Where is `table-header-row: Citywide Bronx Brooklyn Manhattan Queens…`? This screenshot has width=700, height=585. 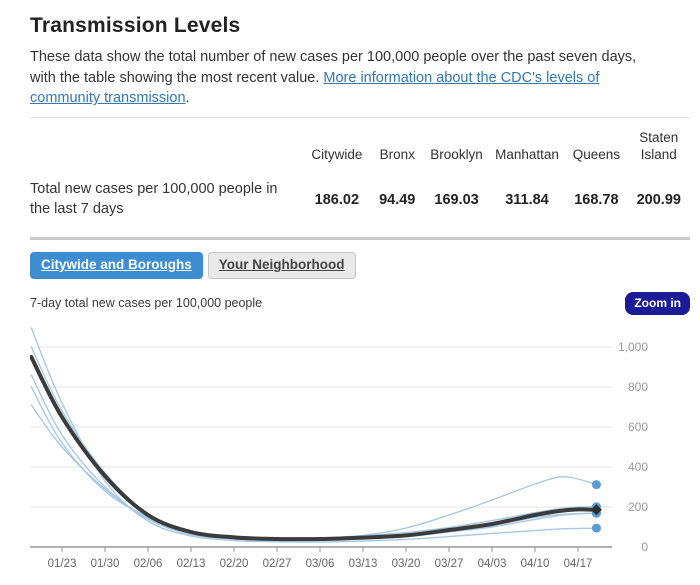
table-header-row: Citywide Bronx Brooklyn Manhattan Queens… is located at coordinates (360, 142).